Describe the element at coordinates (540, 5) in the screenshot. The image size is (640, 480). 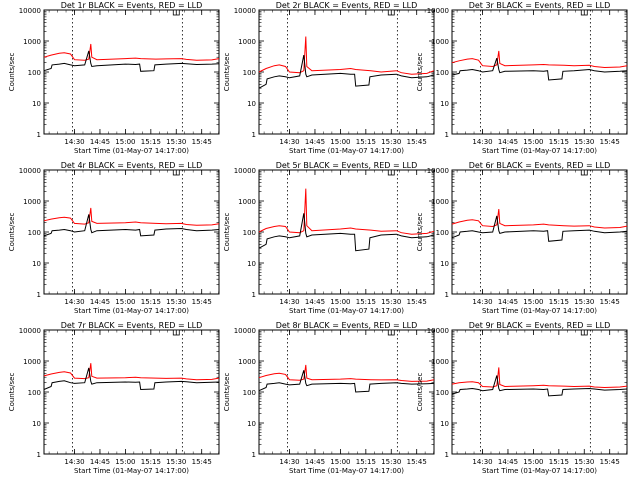
I see `panel-title: Det 3r BLACK = Events, RED = LLD` at that location.